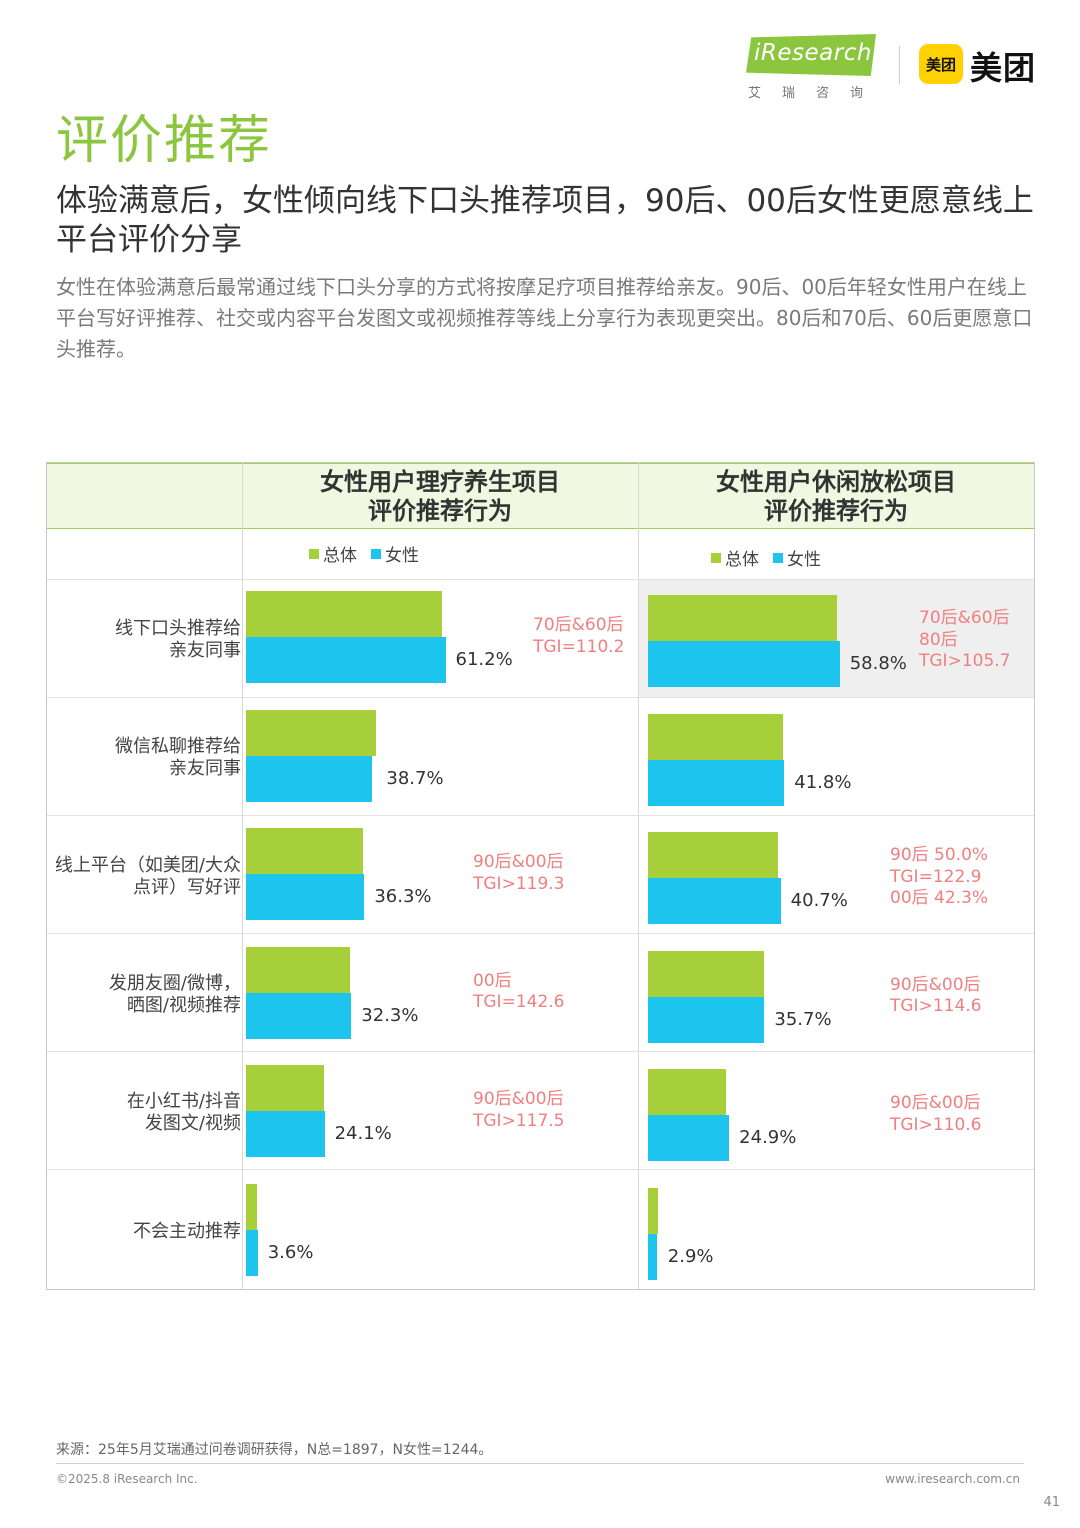  Describe the element at coordinates (823, 782) in the screenshot. I see `value-label: 41.8%` at that location.